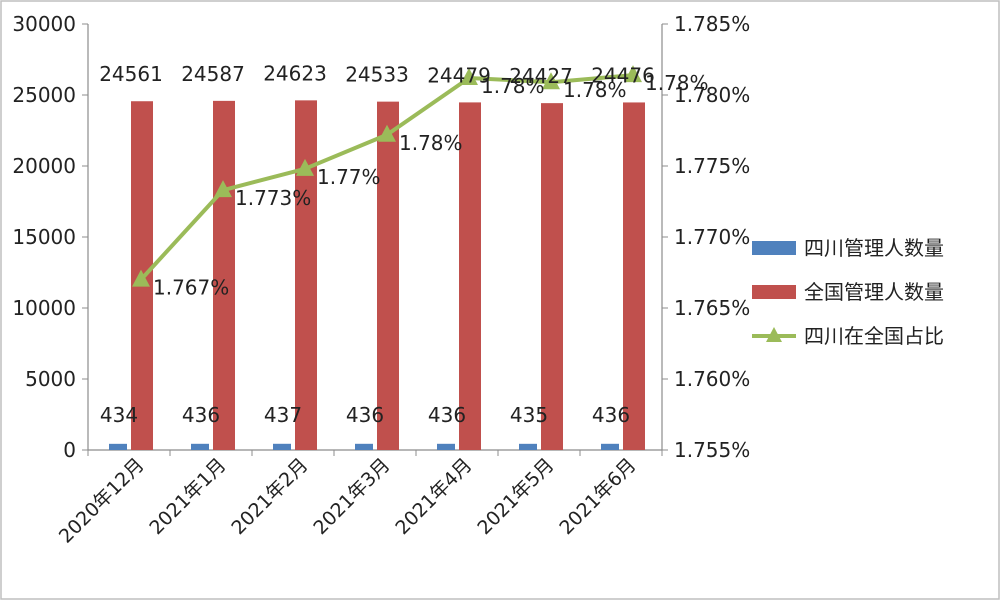 The image size is (1000, 600). Describe the element at coordinates (44, 308) in the screenshot. I see `y-left-tick-label: 10000` at that location.